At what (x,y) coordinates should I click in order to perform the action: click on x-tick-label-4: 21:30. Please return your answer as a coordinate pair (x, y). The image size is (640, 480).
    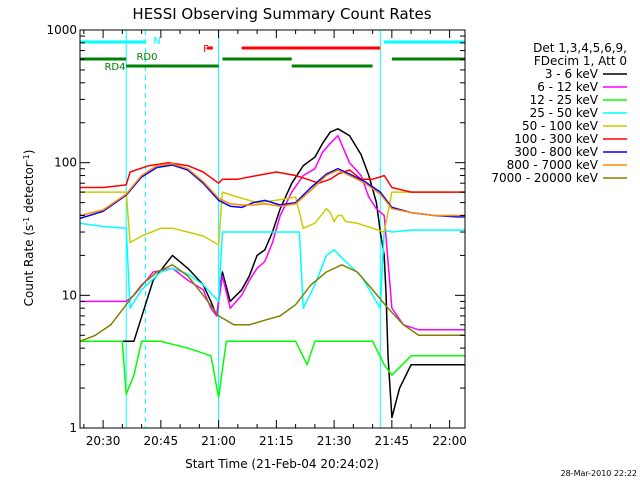
    Looking at the image, I should click on (334, 441).